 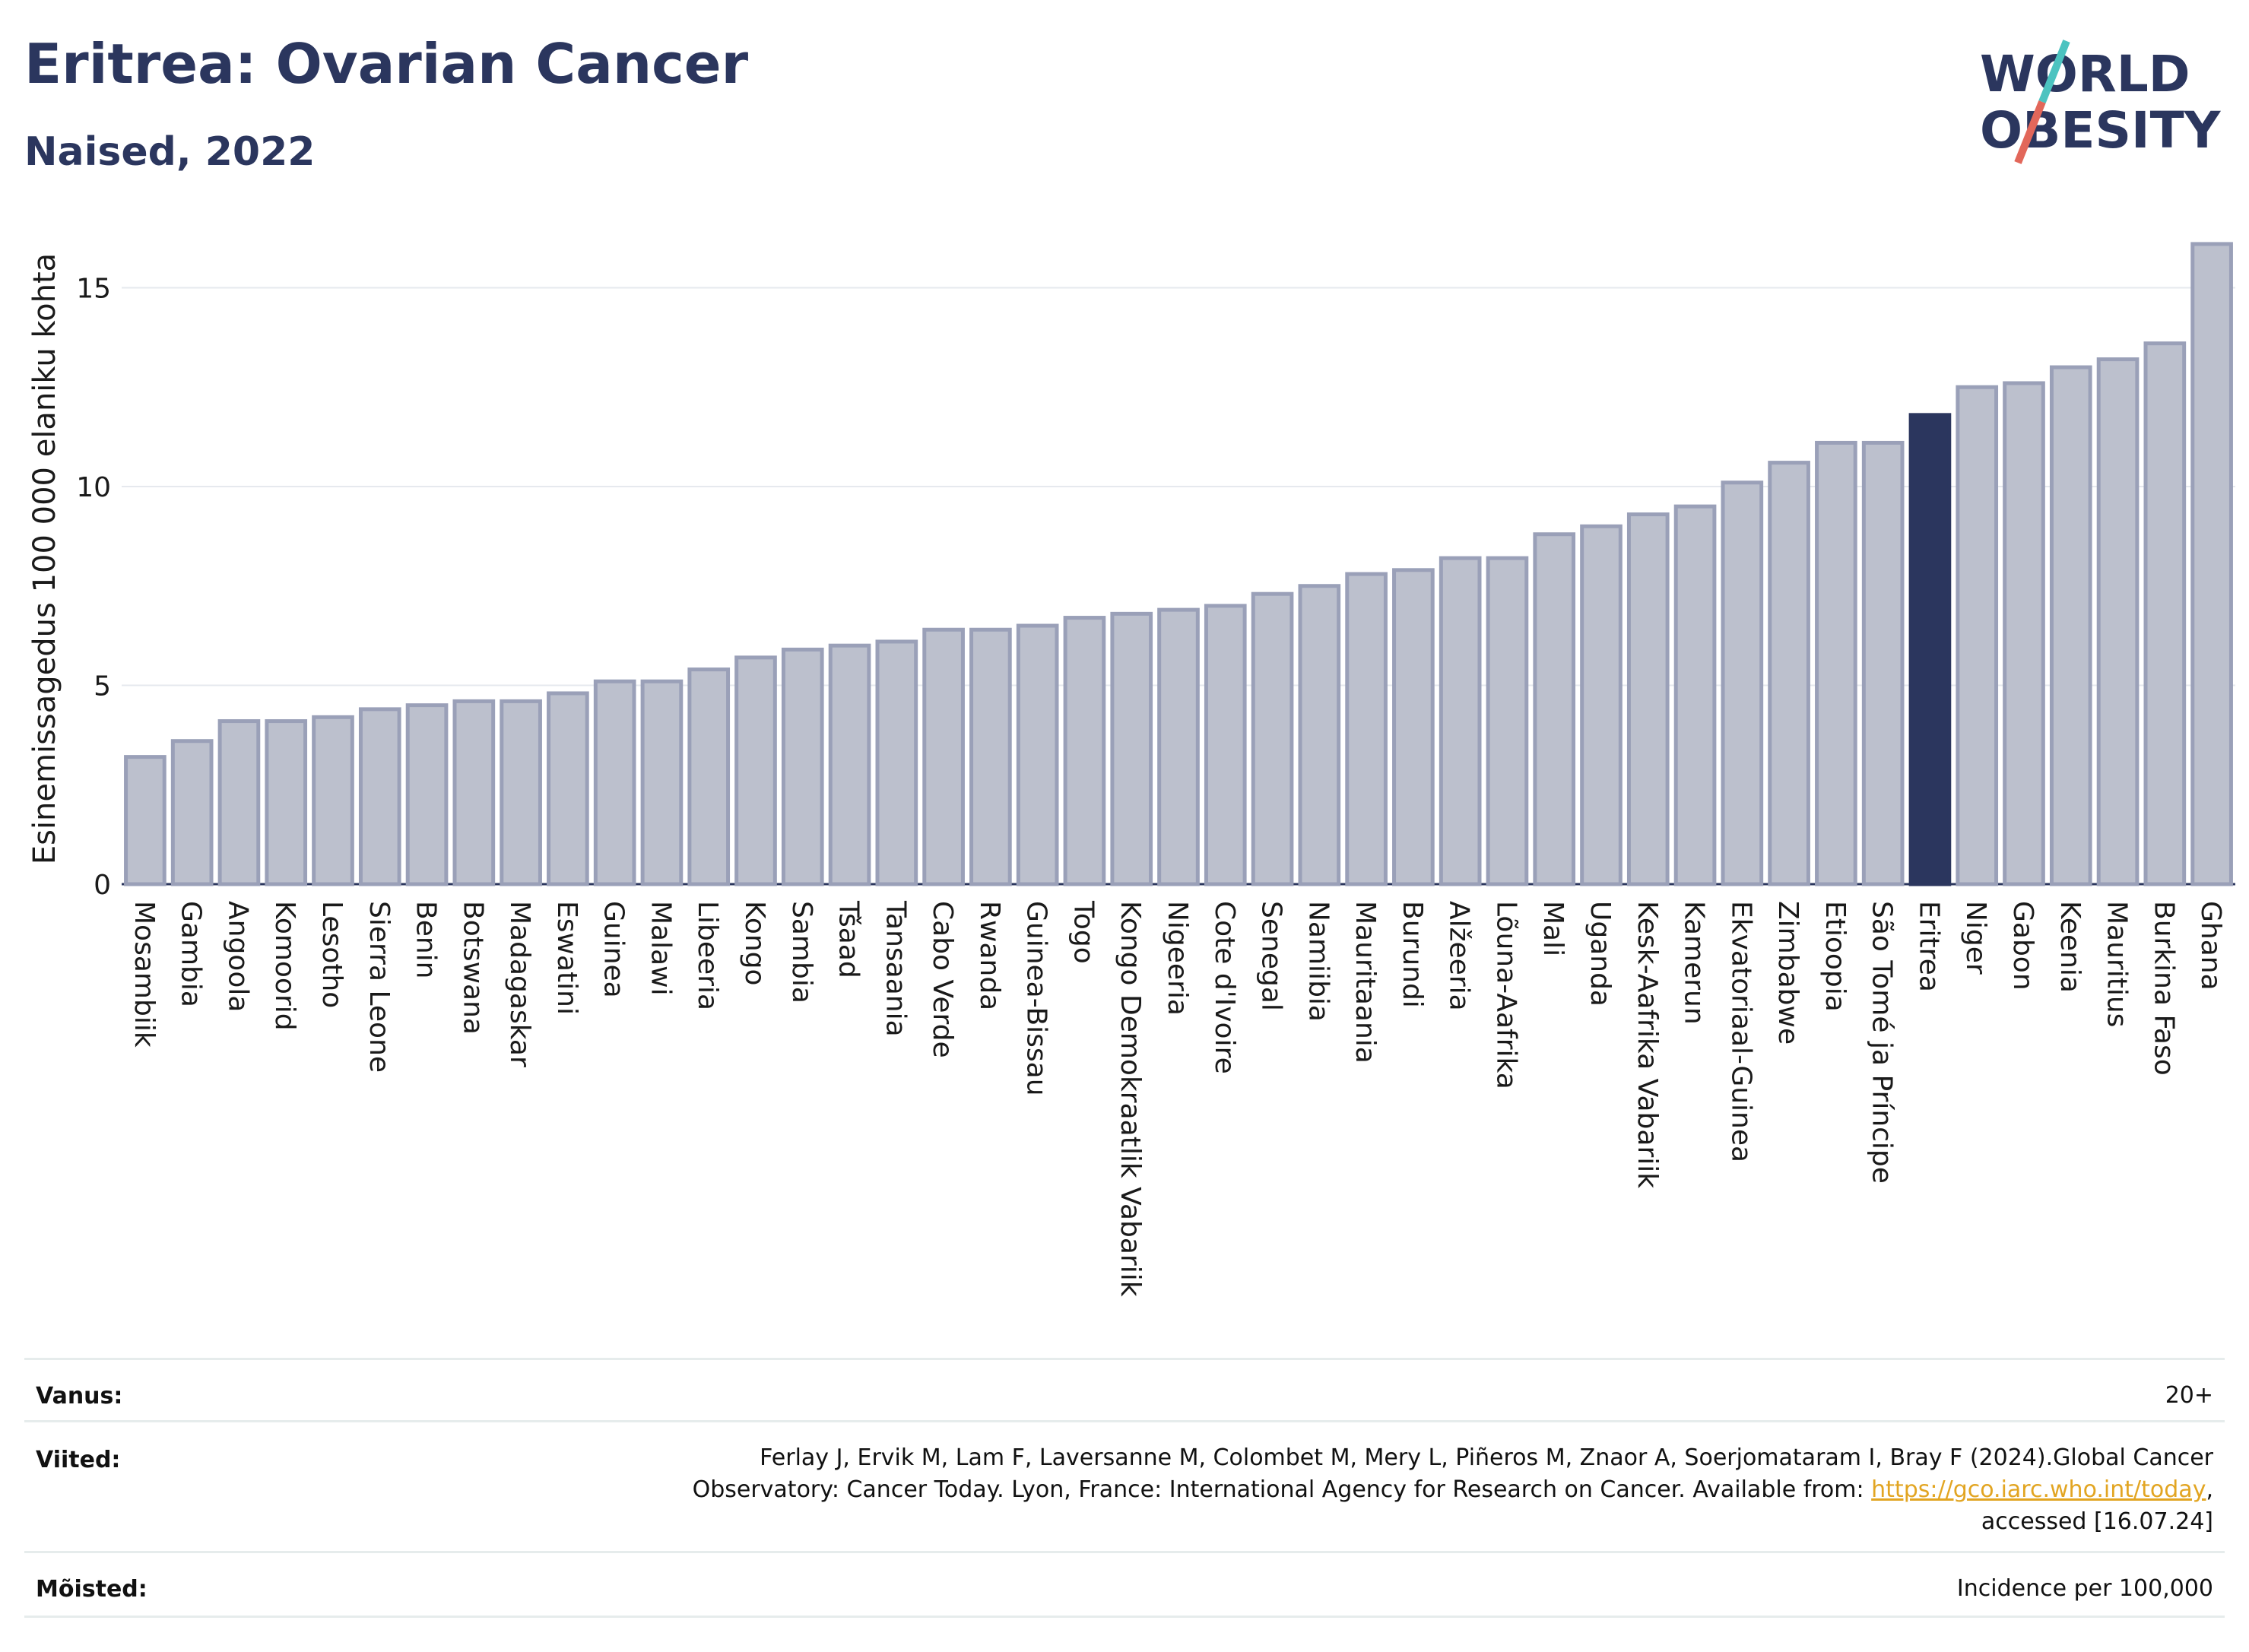 I want to click on bar-kongo, so click(x=755, y=770).